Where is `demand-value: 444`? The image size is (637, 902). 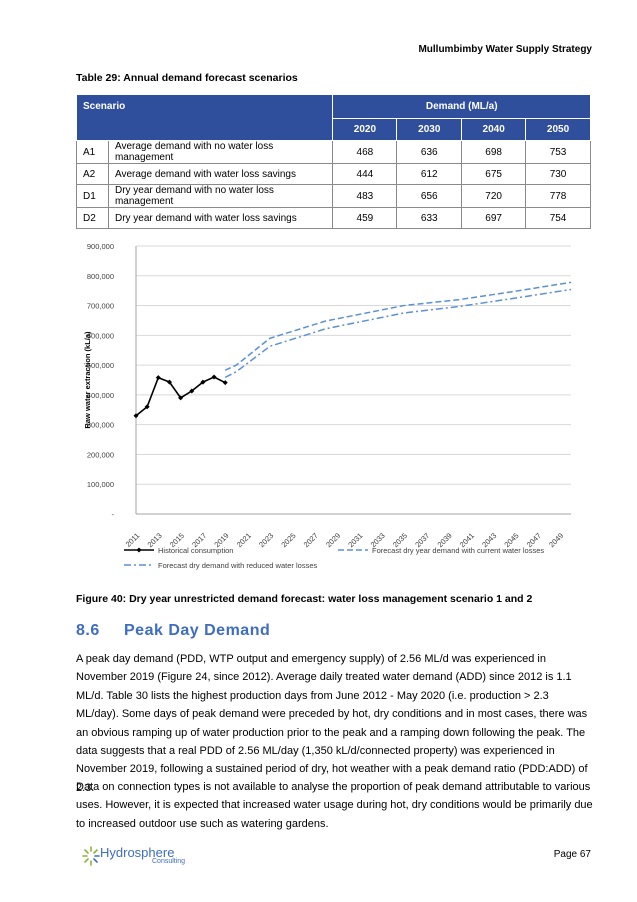
demand-value: 444 is located at coordinates (365, 174).